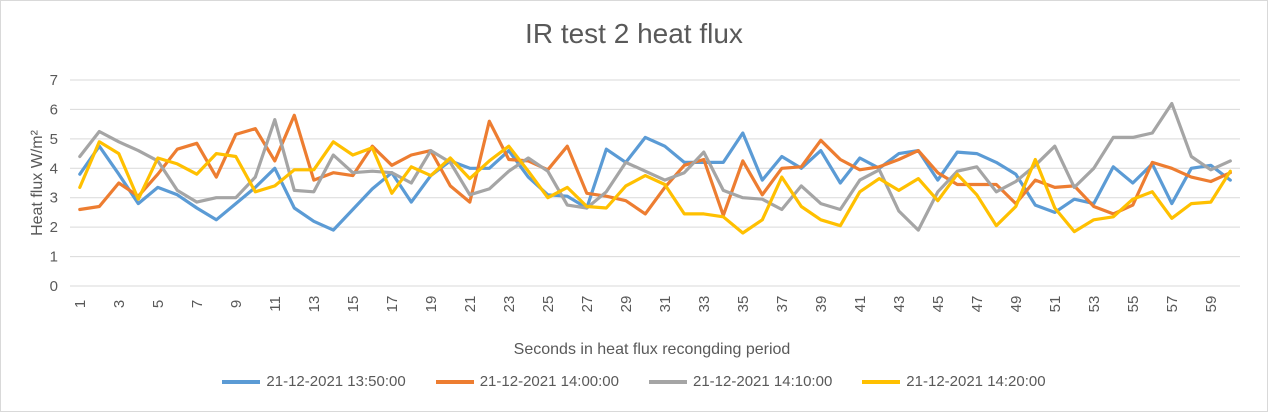  Describe the element at coordinates (1094, 304) in the screenshot. I see `x-tick-label: 53` at that location.